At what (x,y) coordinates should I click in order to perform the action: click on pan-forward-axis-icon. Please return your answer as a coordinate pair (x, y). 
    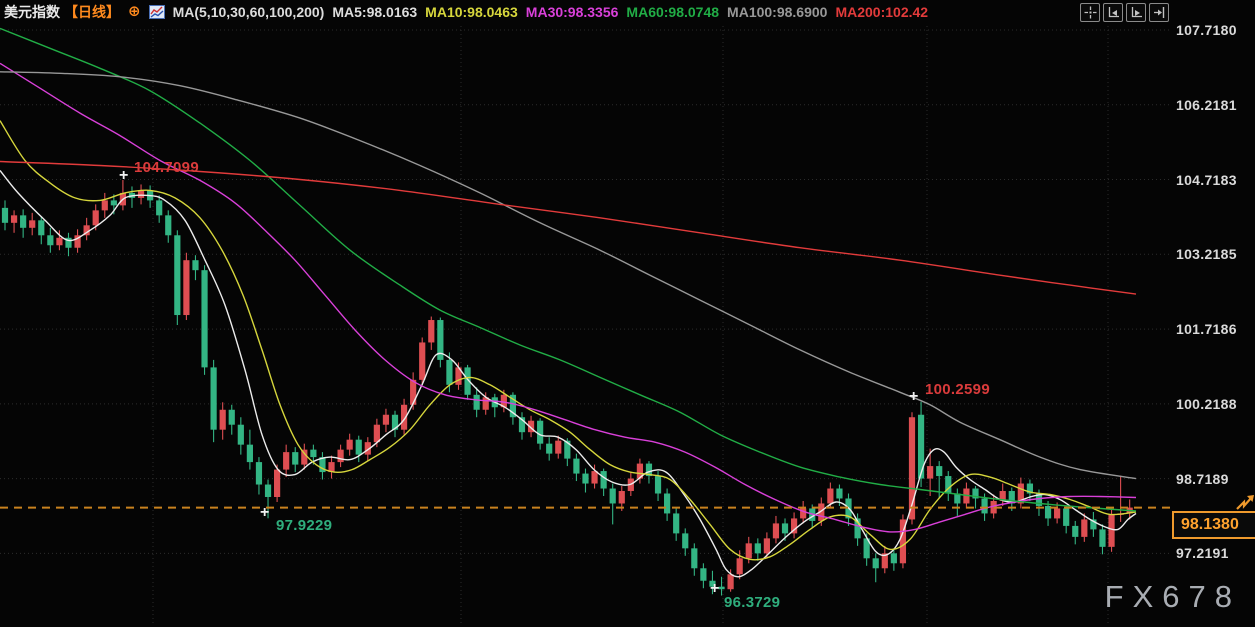
    Looking at the image, I should click on (1136, 12).